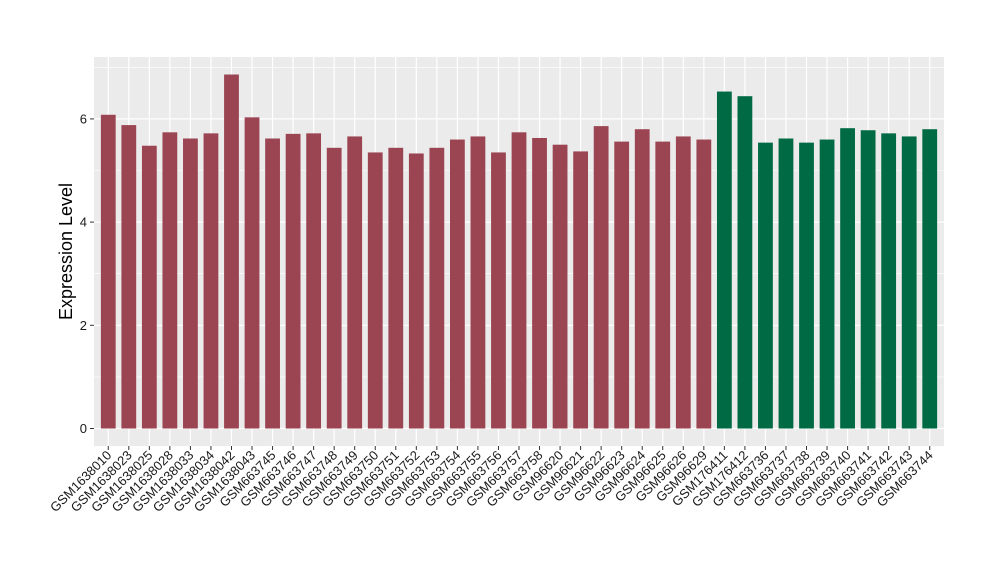  What do you see at coordinates (601, 277) in the screenshot?
I see `bar-GSM96622` at bounding box center [601, 277].